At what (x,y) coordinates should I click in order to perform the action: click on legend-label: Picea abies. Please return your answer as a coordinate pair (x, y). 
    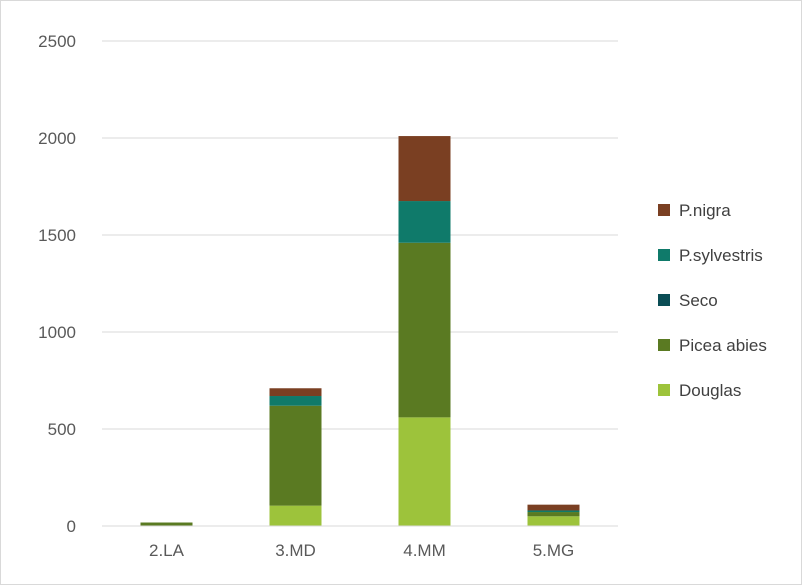
    Looking at the image, I should click on (723, 345).